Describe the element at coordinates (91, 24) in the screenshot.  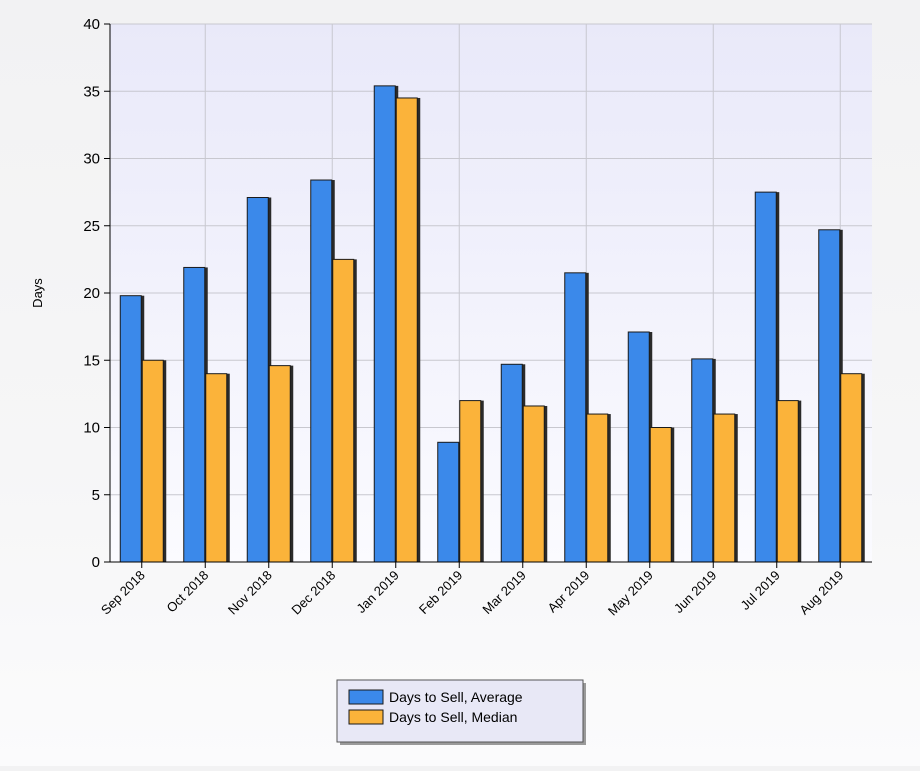
I see `y-tick-label: 40` at that location.